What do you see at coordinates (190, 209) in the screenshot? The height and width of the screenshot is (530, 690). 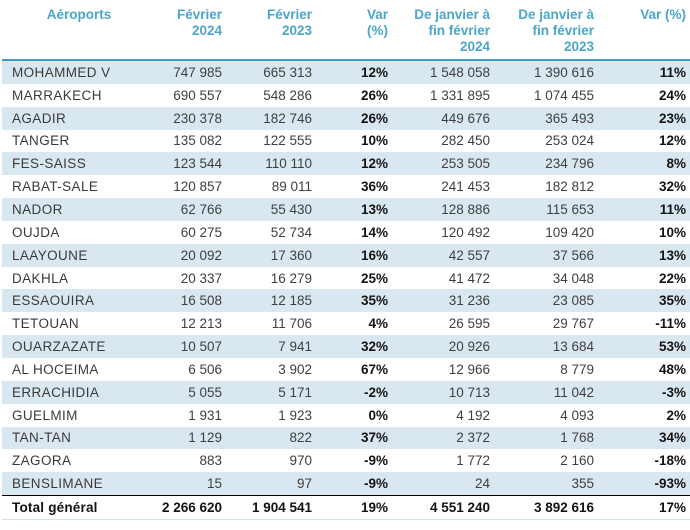 I see `value-cell: 62 766` at bounding box center [190, 209].